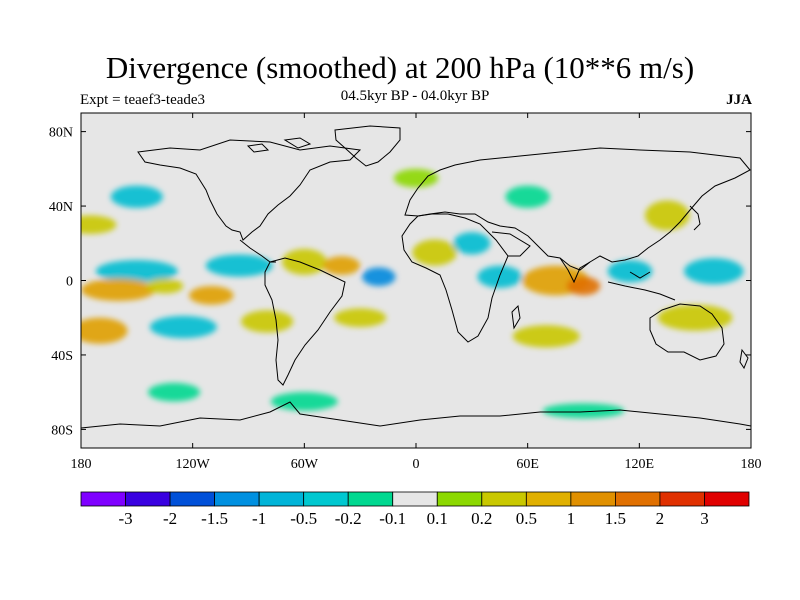  Describe the element at coordinates (214, 518) in the screenshot. I see `colorbar-label: -1.5` at that location.